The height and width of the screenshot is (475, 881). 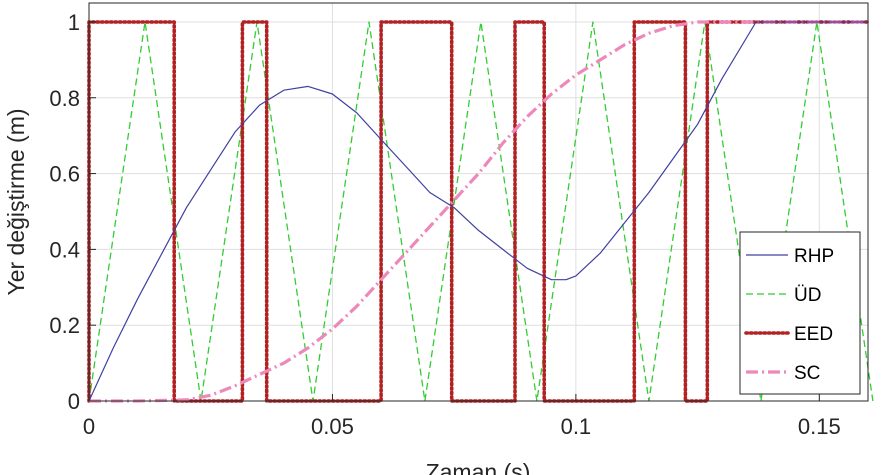 What do you see at coordinates (64, 174) in the screenshot?
I see `y-tick-label: 0.6` at bounding box center [64, 174].